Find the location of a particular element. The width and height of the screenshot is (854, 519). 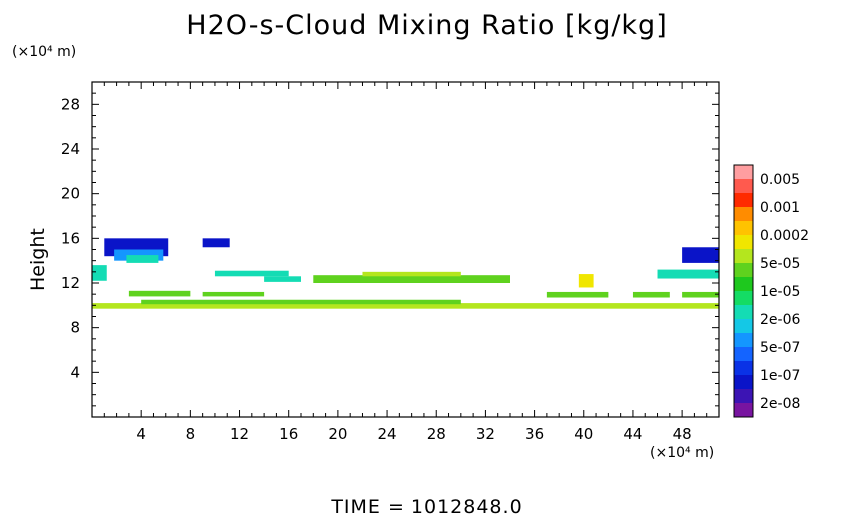

y-tick-label: 4 is located at coordinates (75, 372).